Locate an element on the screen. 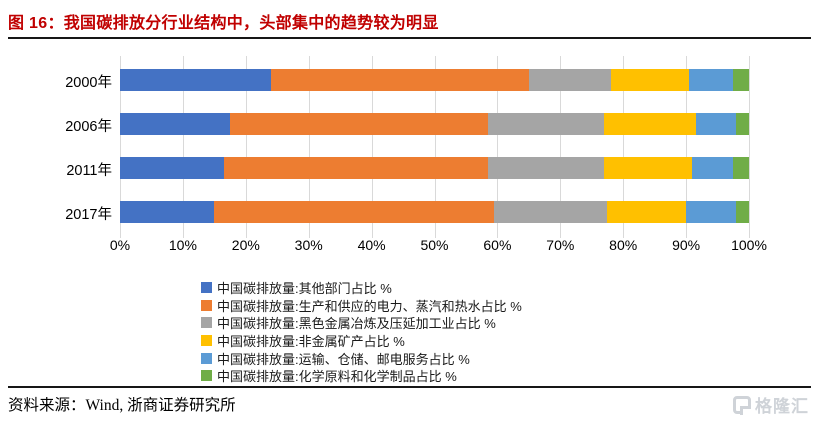 The height and width of the screenshot is (423, 819). x-tick-label: 90% is located at coordinates (686, 245).